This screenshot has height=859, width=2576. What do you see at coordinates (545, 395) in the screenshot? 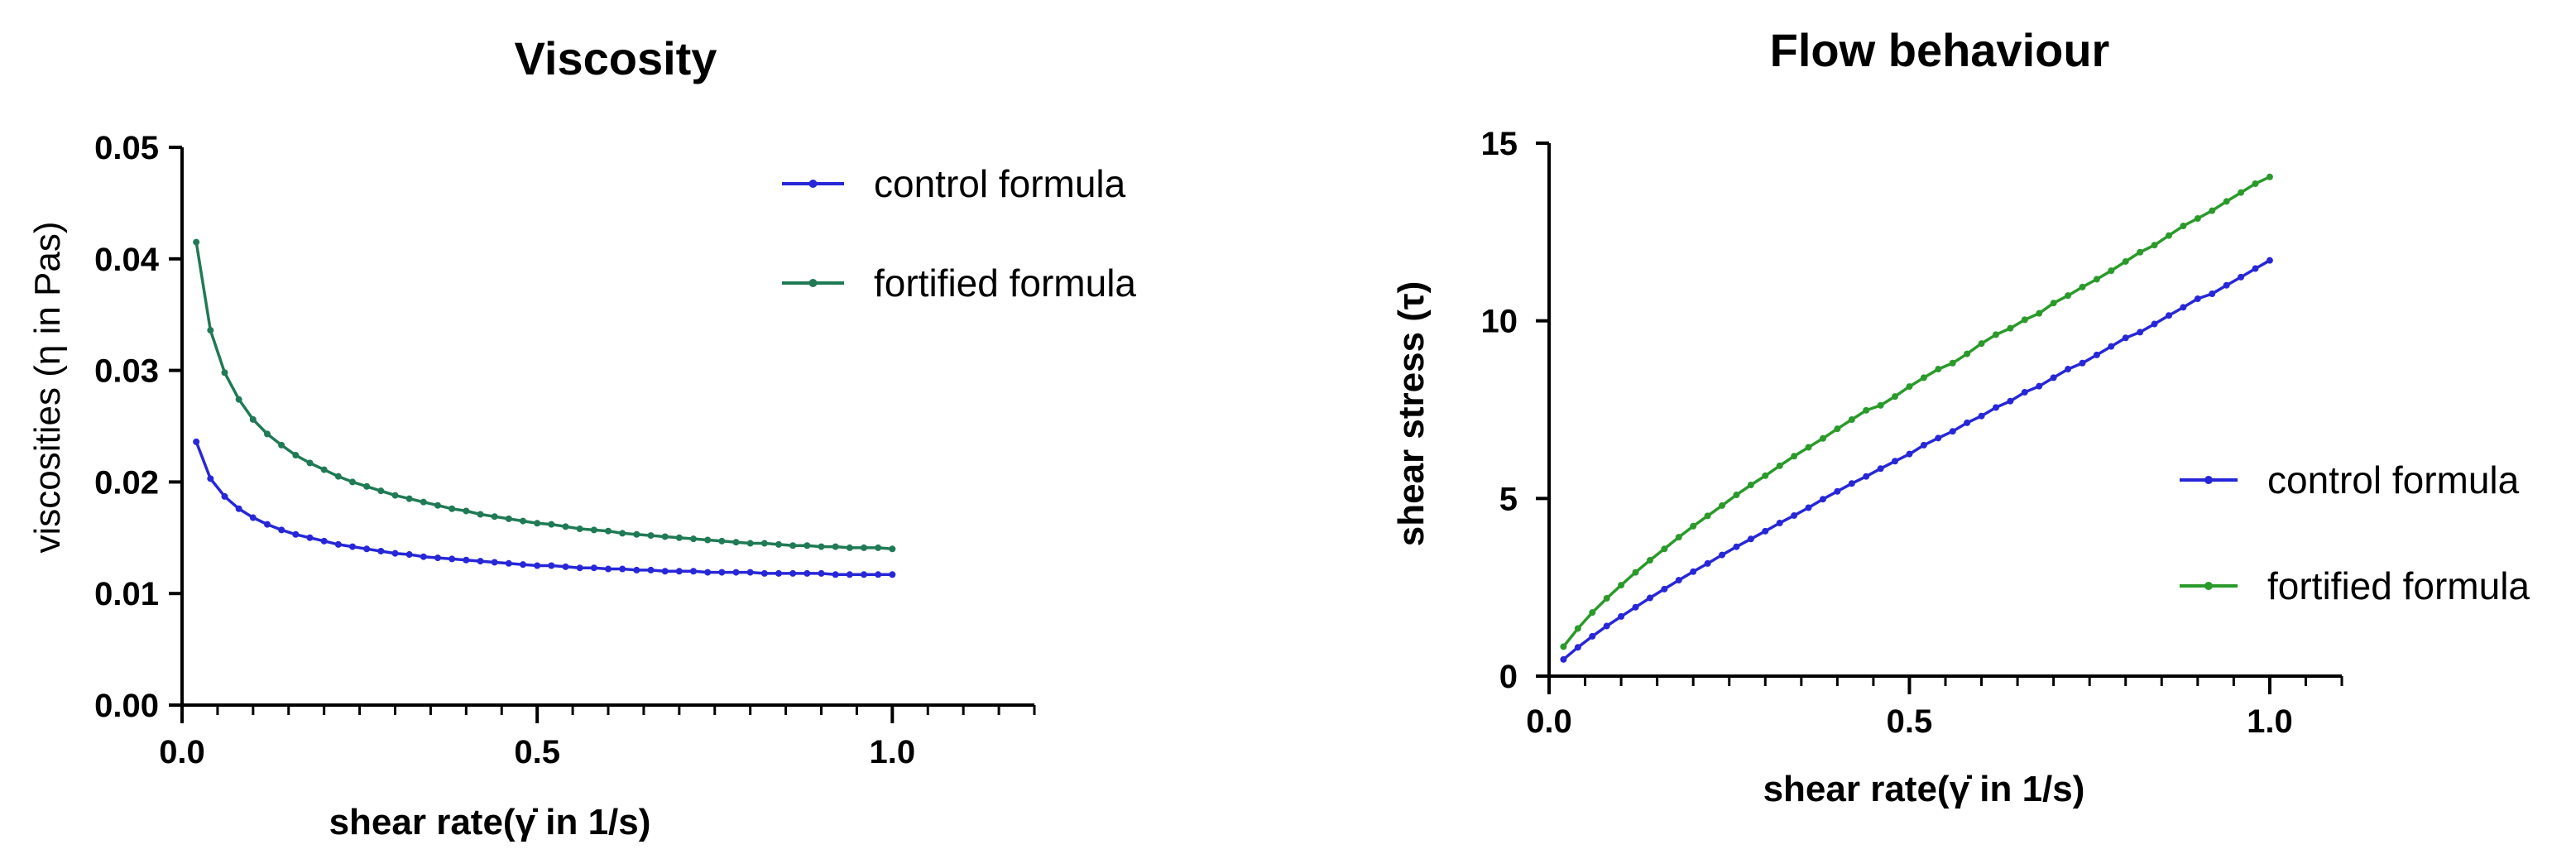
I see `series-fortified-formula` at bounding box center [545, 395].